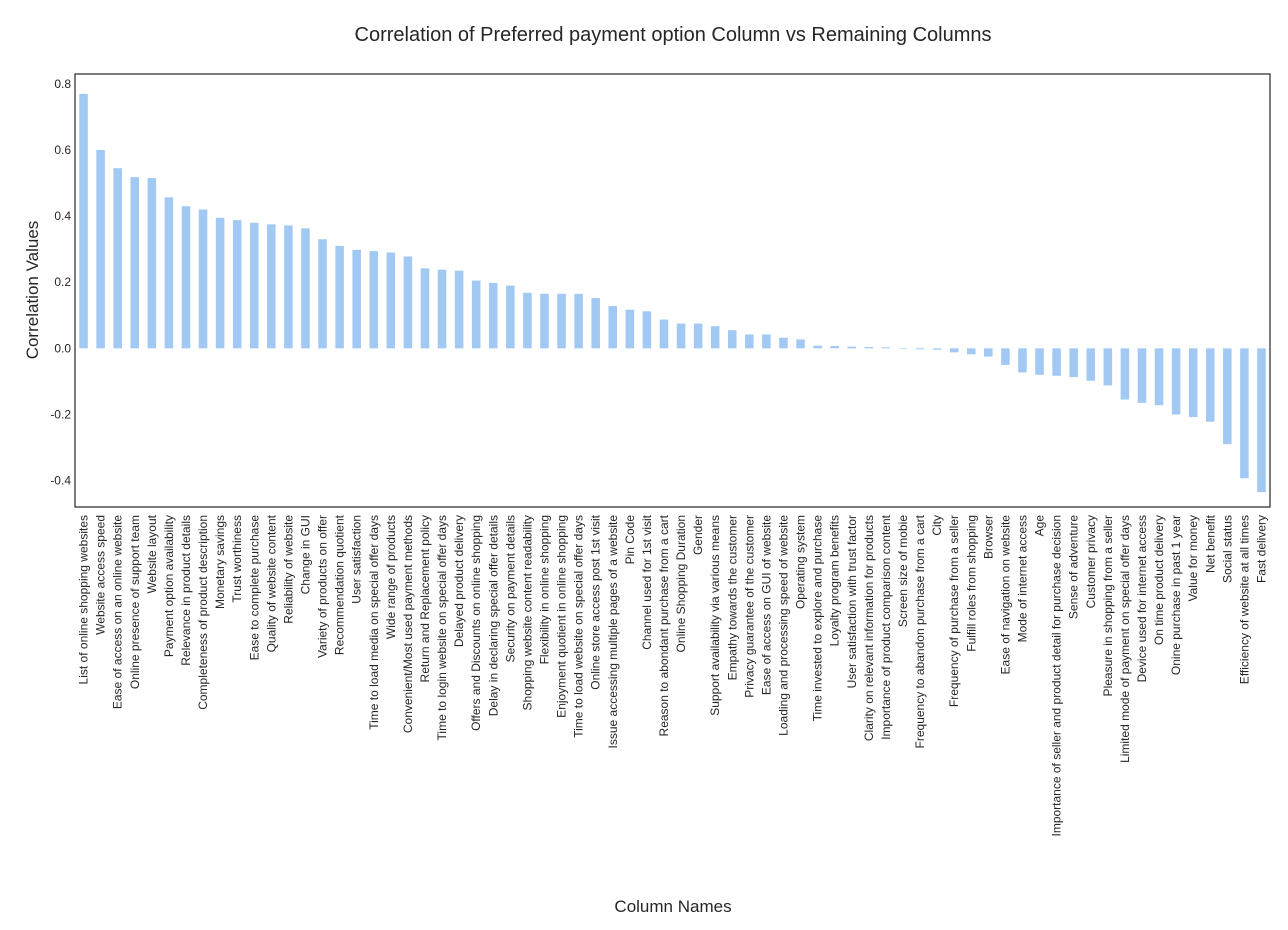 This screenshot has width=1288, height=930. I want to click on x-tick-label: Frequency of purchase from a seller, so click(954, 611).